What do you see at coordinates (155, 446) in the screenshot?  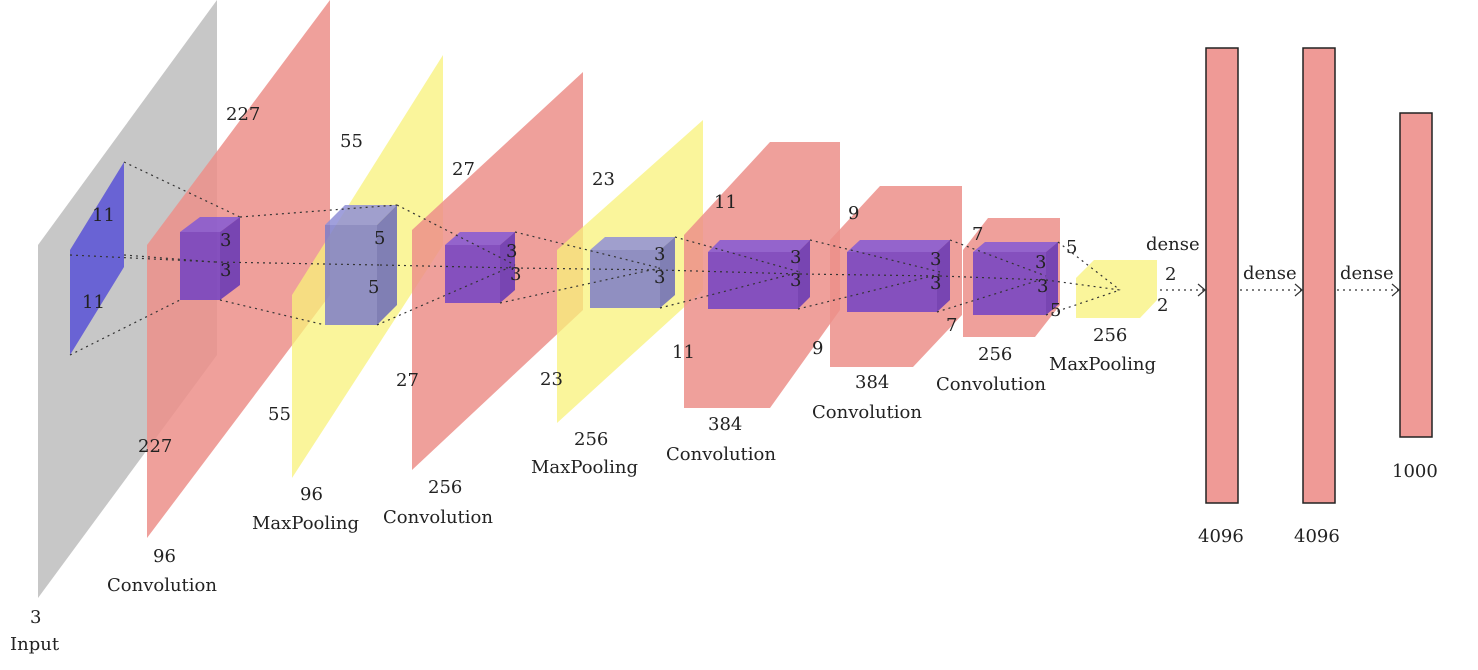 I see `conv1-height-label: 227` at bounding box center [155, 446].